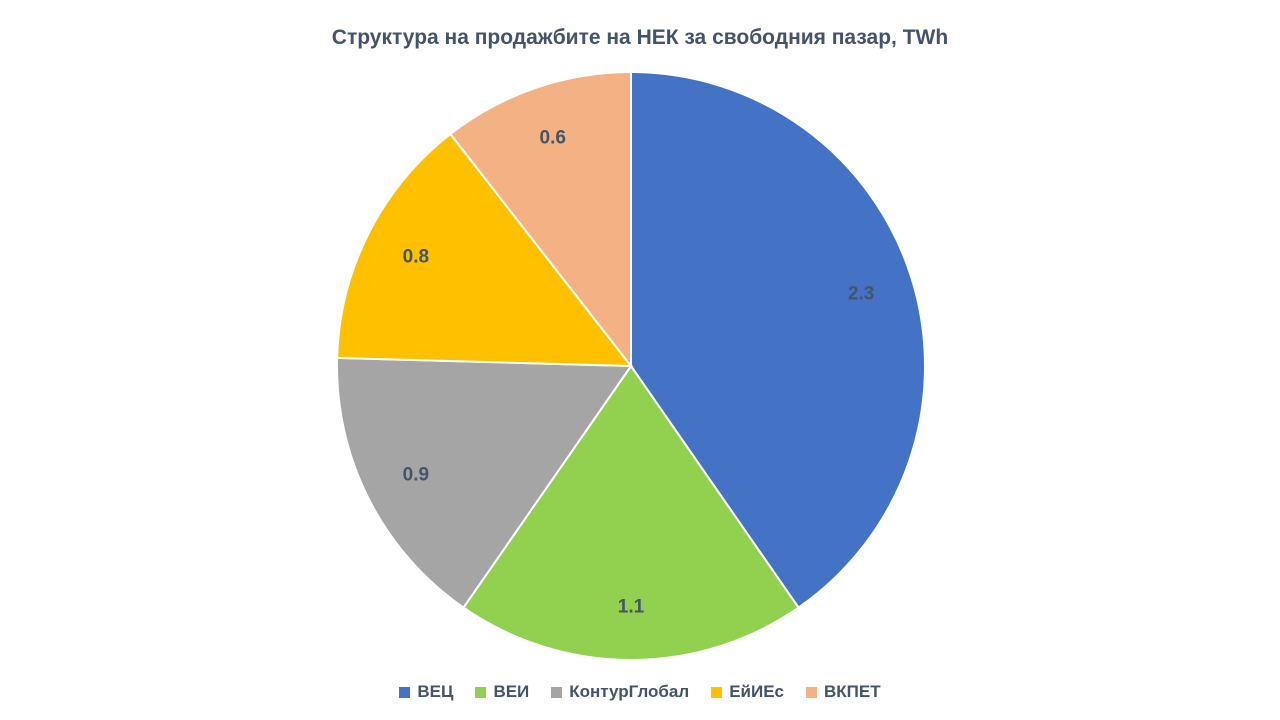 This screenshot has height=720, width=1280. I want to click on chart-legend: ВЕЦ ВЕИ КонтурГлобал ЕйИЕс ВКПЕТ, so click(640, 692).